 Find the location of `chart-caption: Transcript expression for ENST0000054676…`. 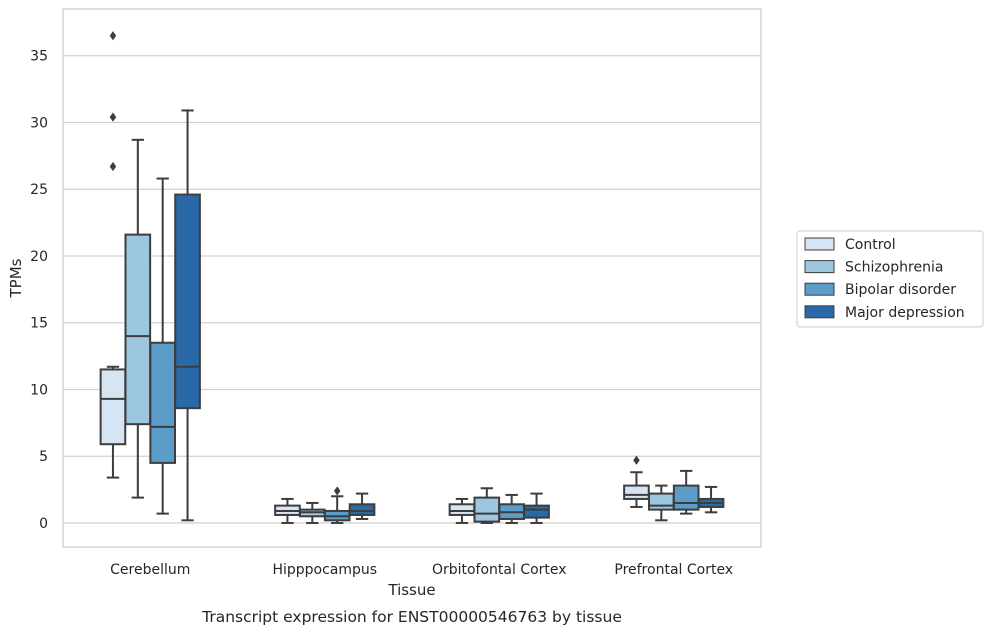

chart-caption: Transcript expression for ENST0000054676… is located at coordinates (411, 617).